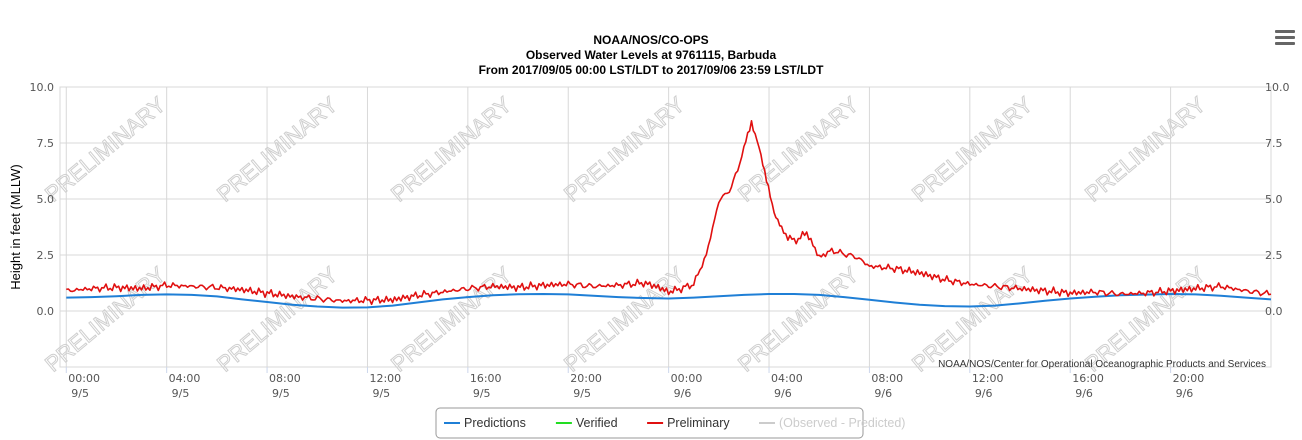 Image resolution: width=1302 pixels, height=440 pixels. I want to click on hamburger-menu-icon, so click(1285, 39).